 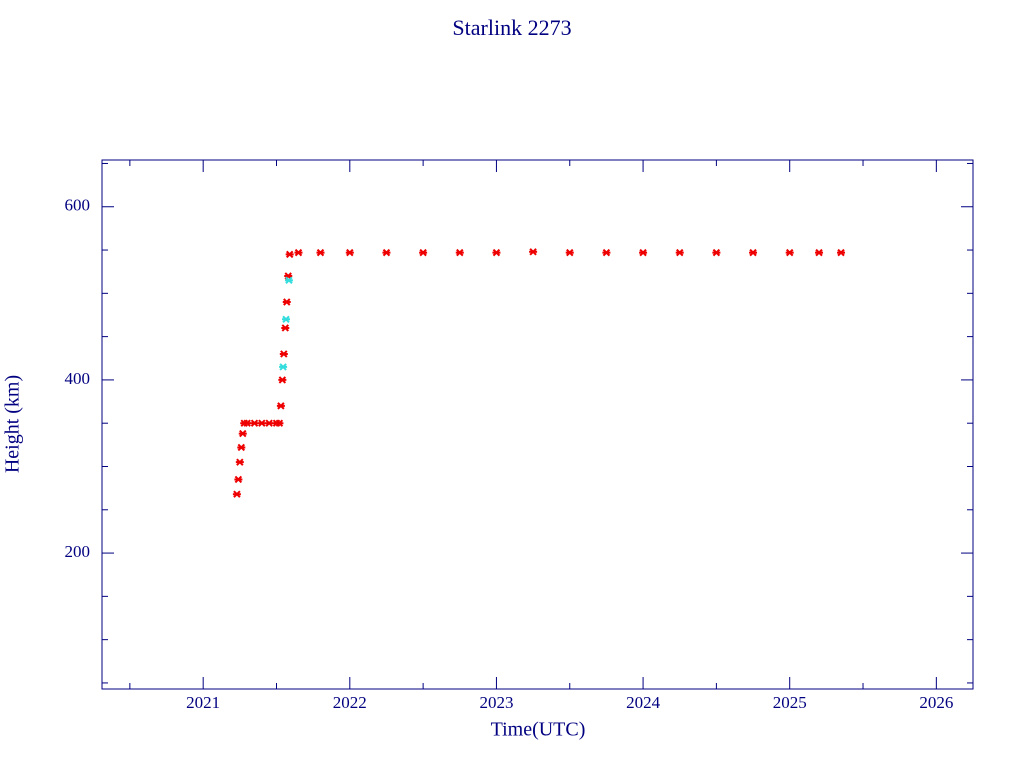 I want to click on x-tick-label: 2023, so click(x=496, y=702).